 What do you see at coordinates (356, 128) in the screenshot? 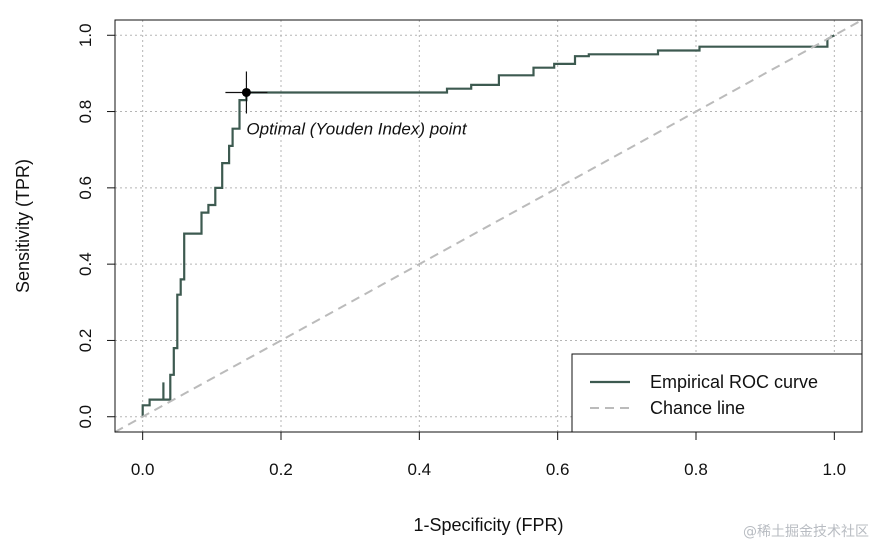
I see `optimal-point-label: Optimal (Youden Index) point` at bounding box center [356, 128].